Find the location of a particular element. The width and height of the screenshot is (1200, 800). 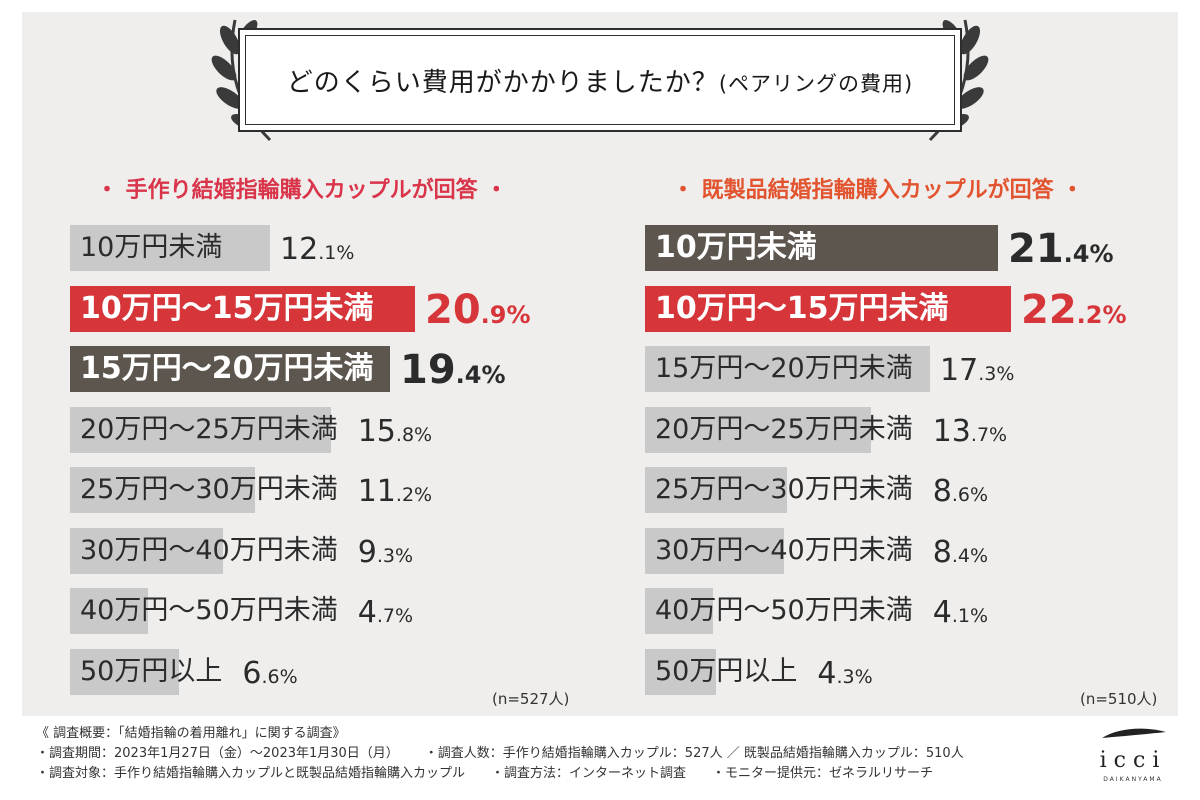

sample-size-handmade: (n=527人) is located at coordinates (531, 699).